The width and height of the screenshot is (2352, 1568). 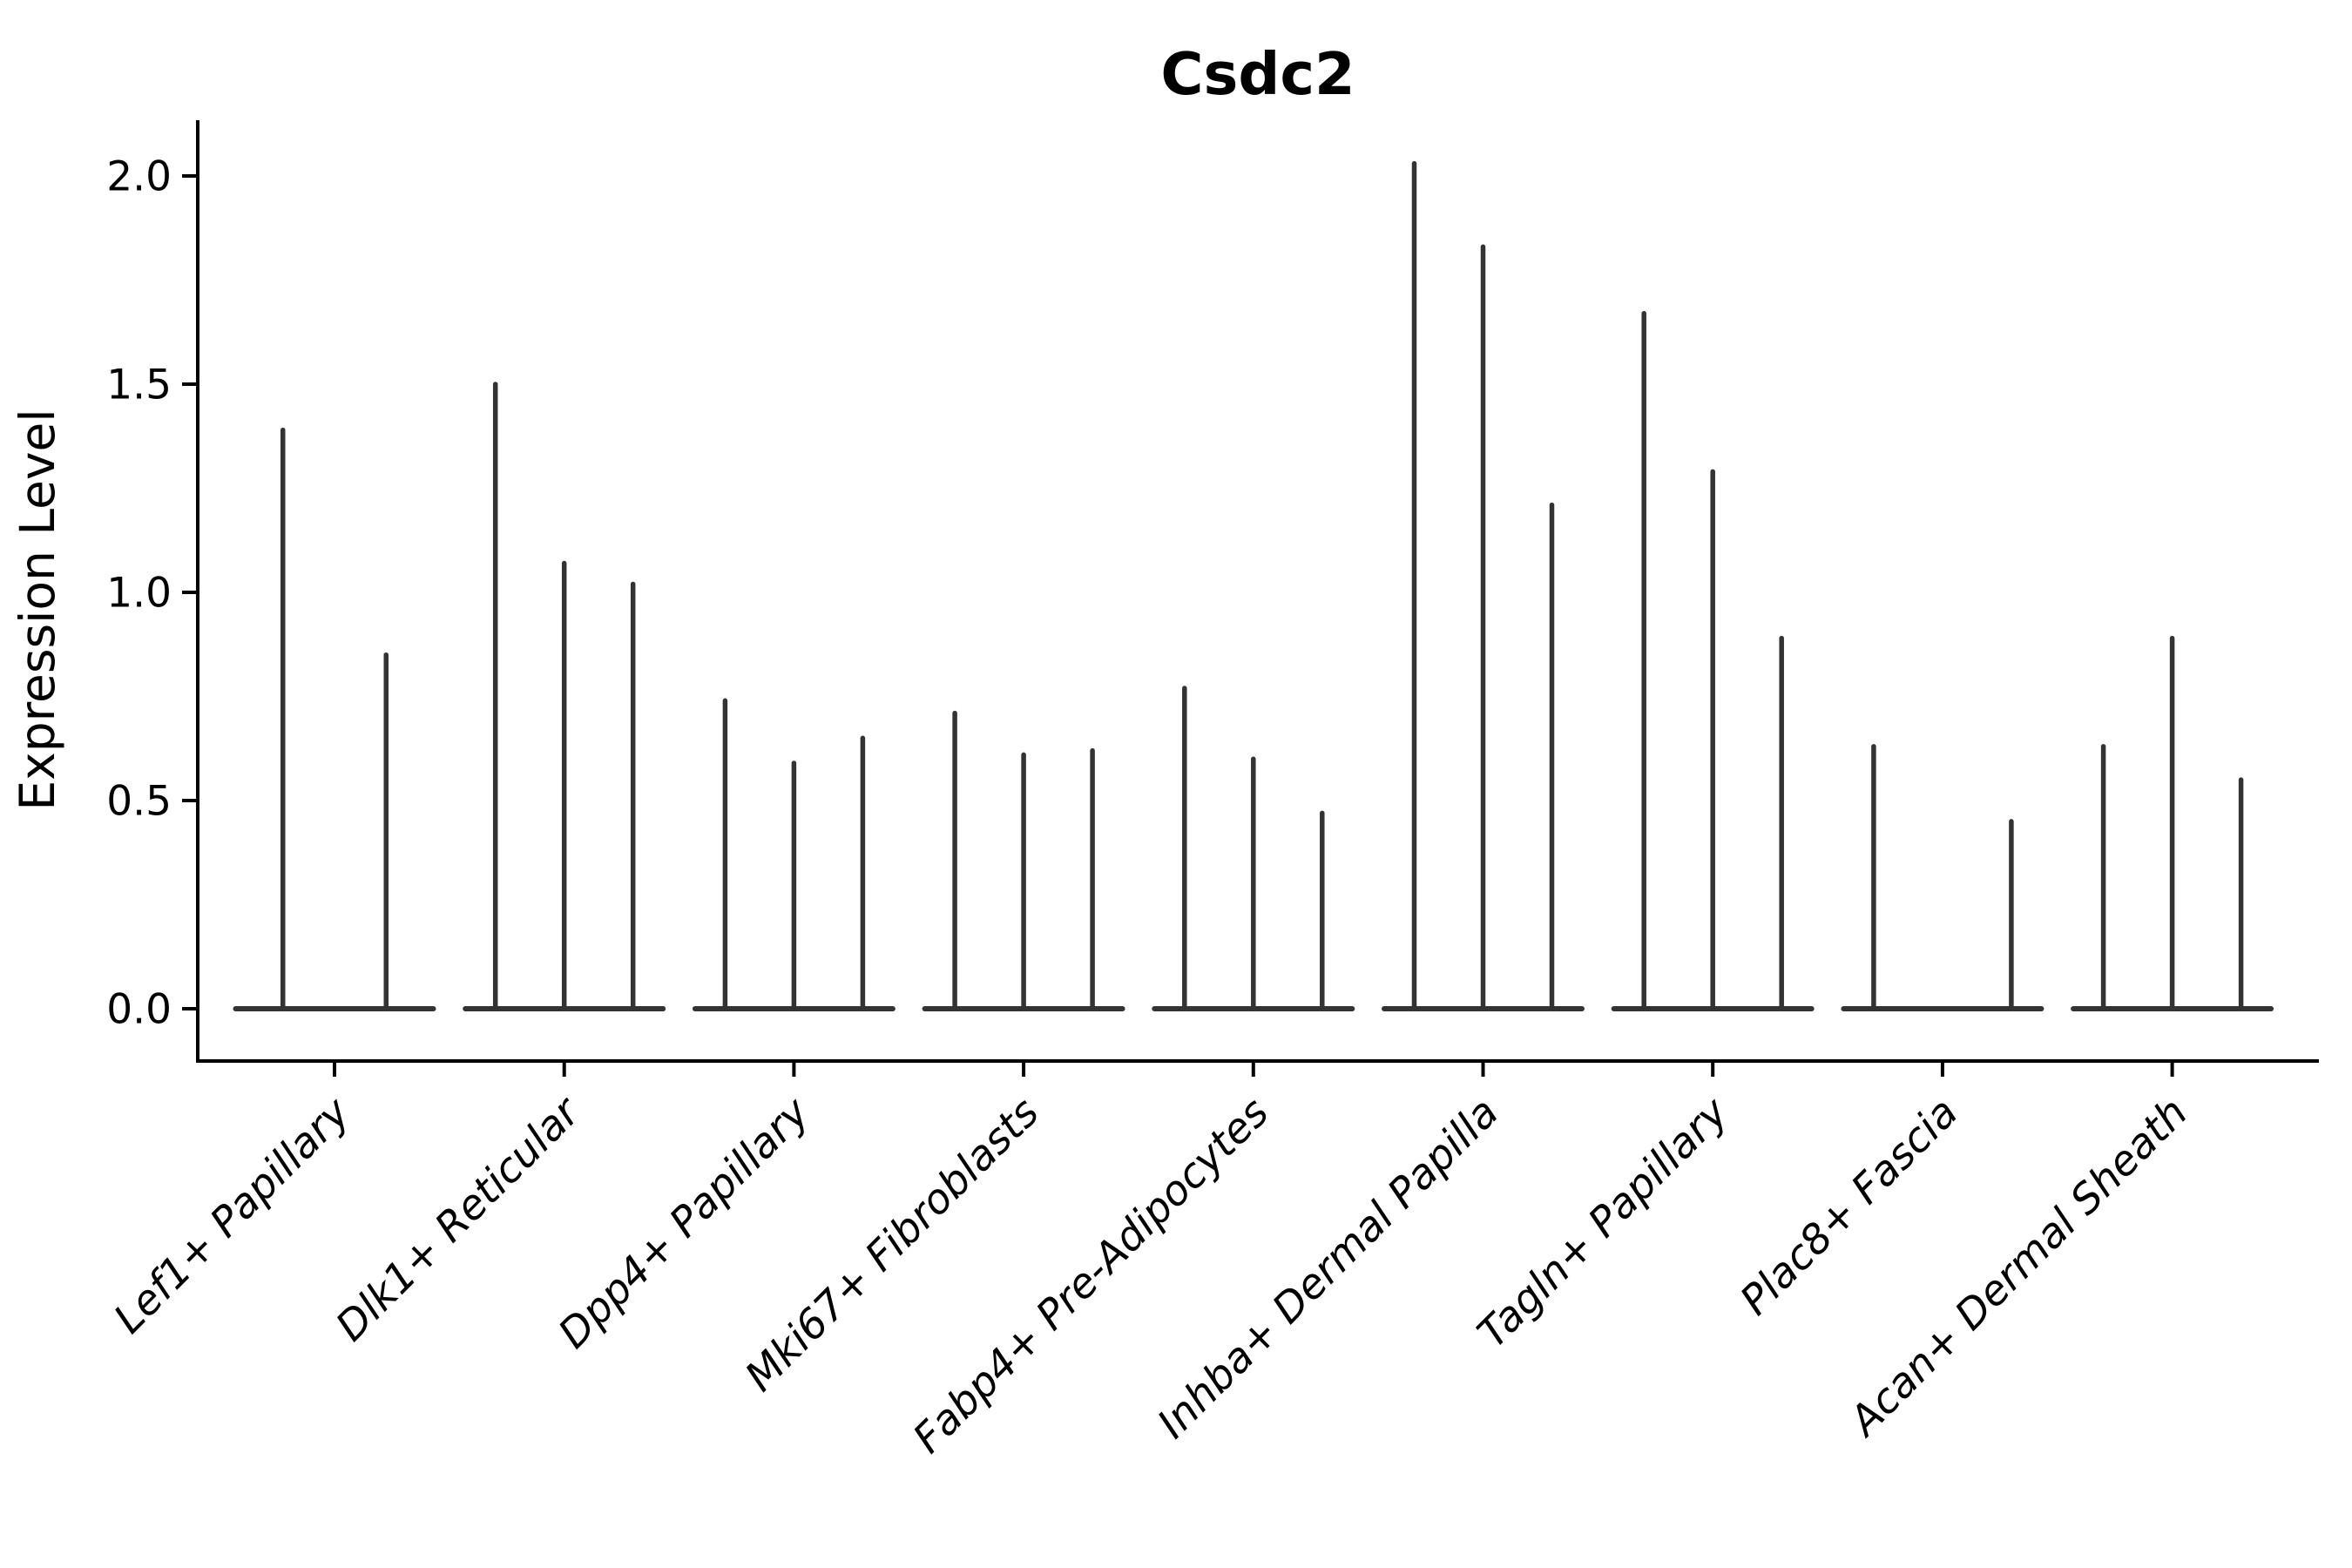 I want to click on x-tick-label: Dpp4+ Papillary, so click(x=685, y=1223).